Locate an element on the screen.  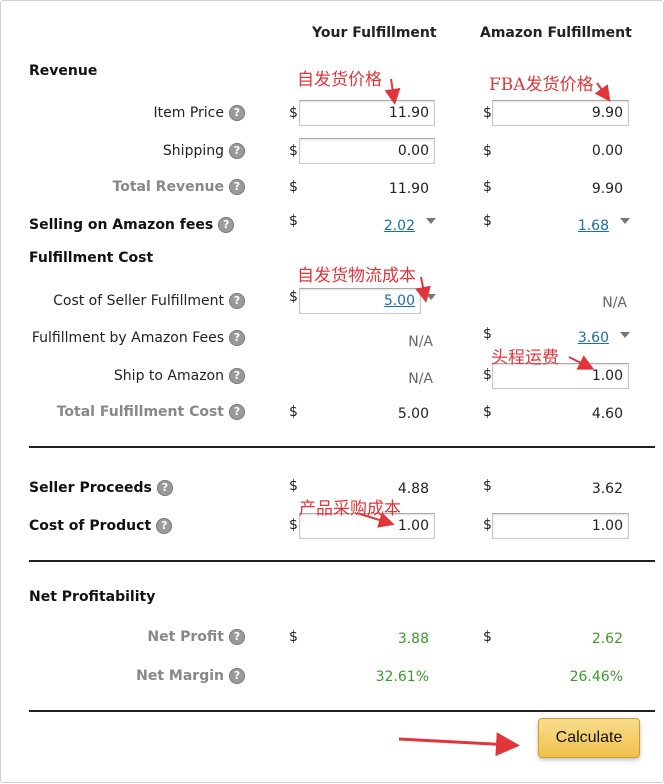
amazon-seller-proceeds-value: 3.62 is located at coordinates (607, 489).